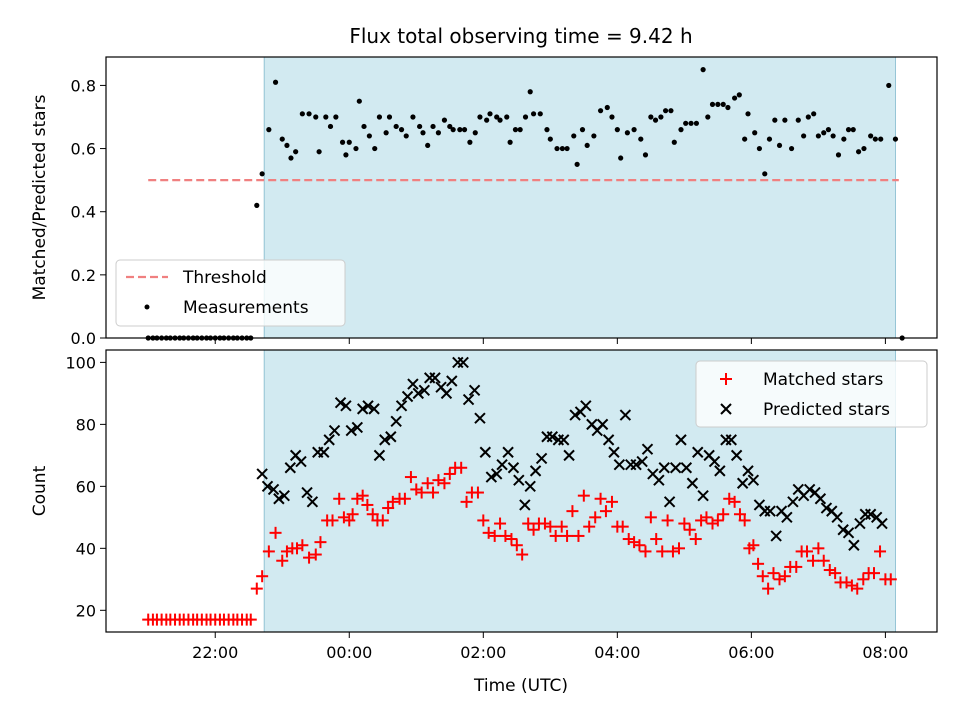 Image resolution: width=960 pixels, height=720 pixels. Describe the element at coordinates (83, 338) in the screenshot. I see `y-tick-label: 0.0` at that location.